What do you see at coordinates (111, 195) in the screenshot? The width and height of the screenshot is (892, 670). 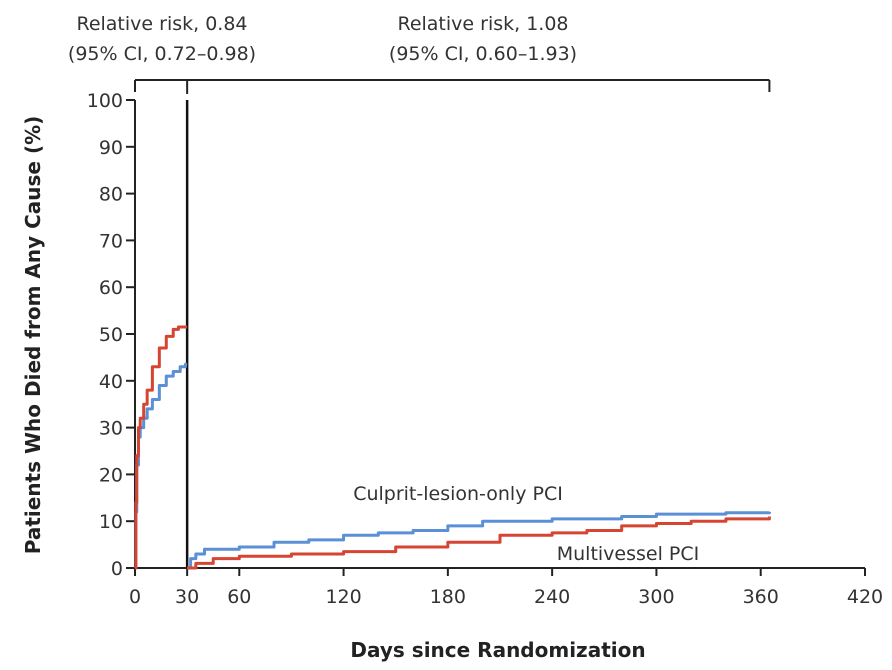 I see `y-tick-label: 80` at bounding box center [111, 195].